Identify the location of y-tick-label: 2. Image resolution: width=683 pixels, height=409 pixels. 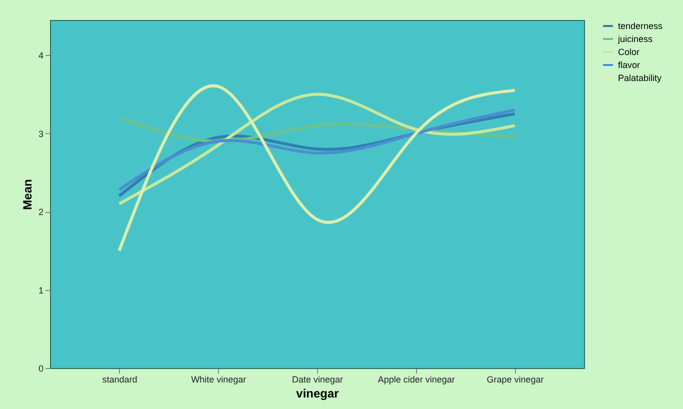
(41, 212).